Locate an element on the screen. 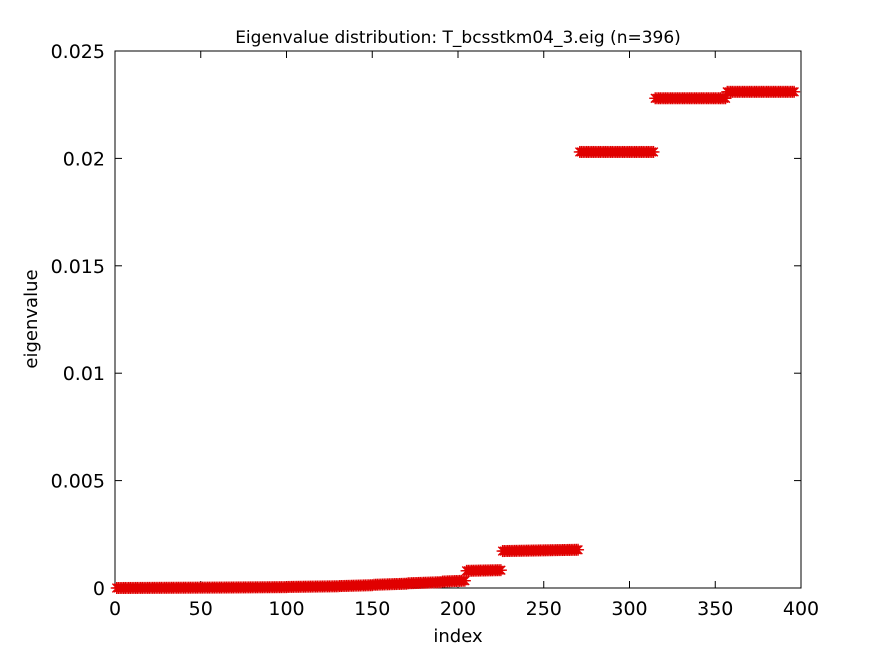 The image size is (884, 661). y-tick-label: 0.01 is located at coordinates (84, 374).